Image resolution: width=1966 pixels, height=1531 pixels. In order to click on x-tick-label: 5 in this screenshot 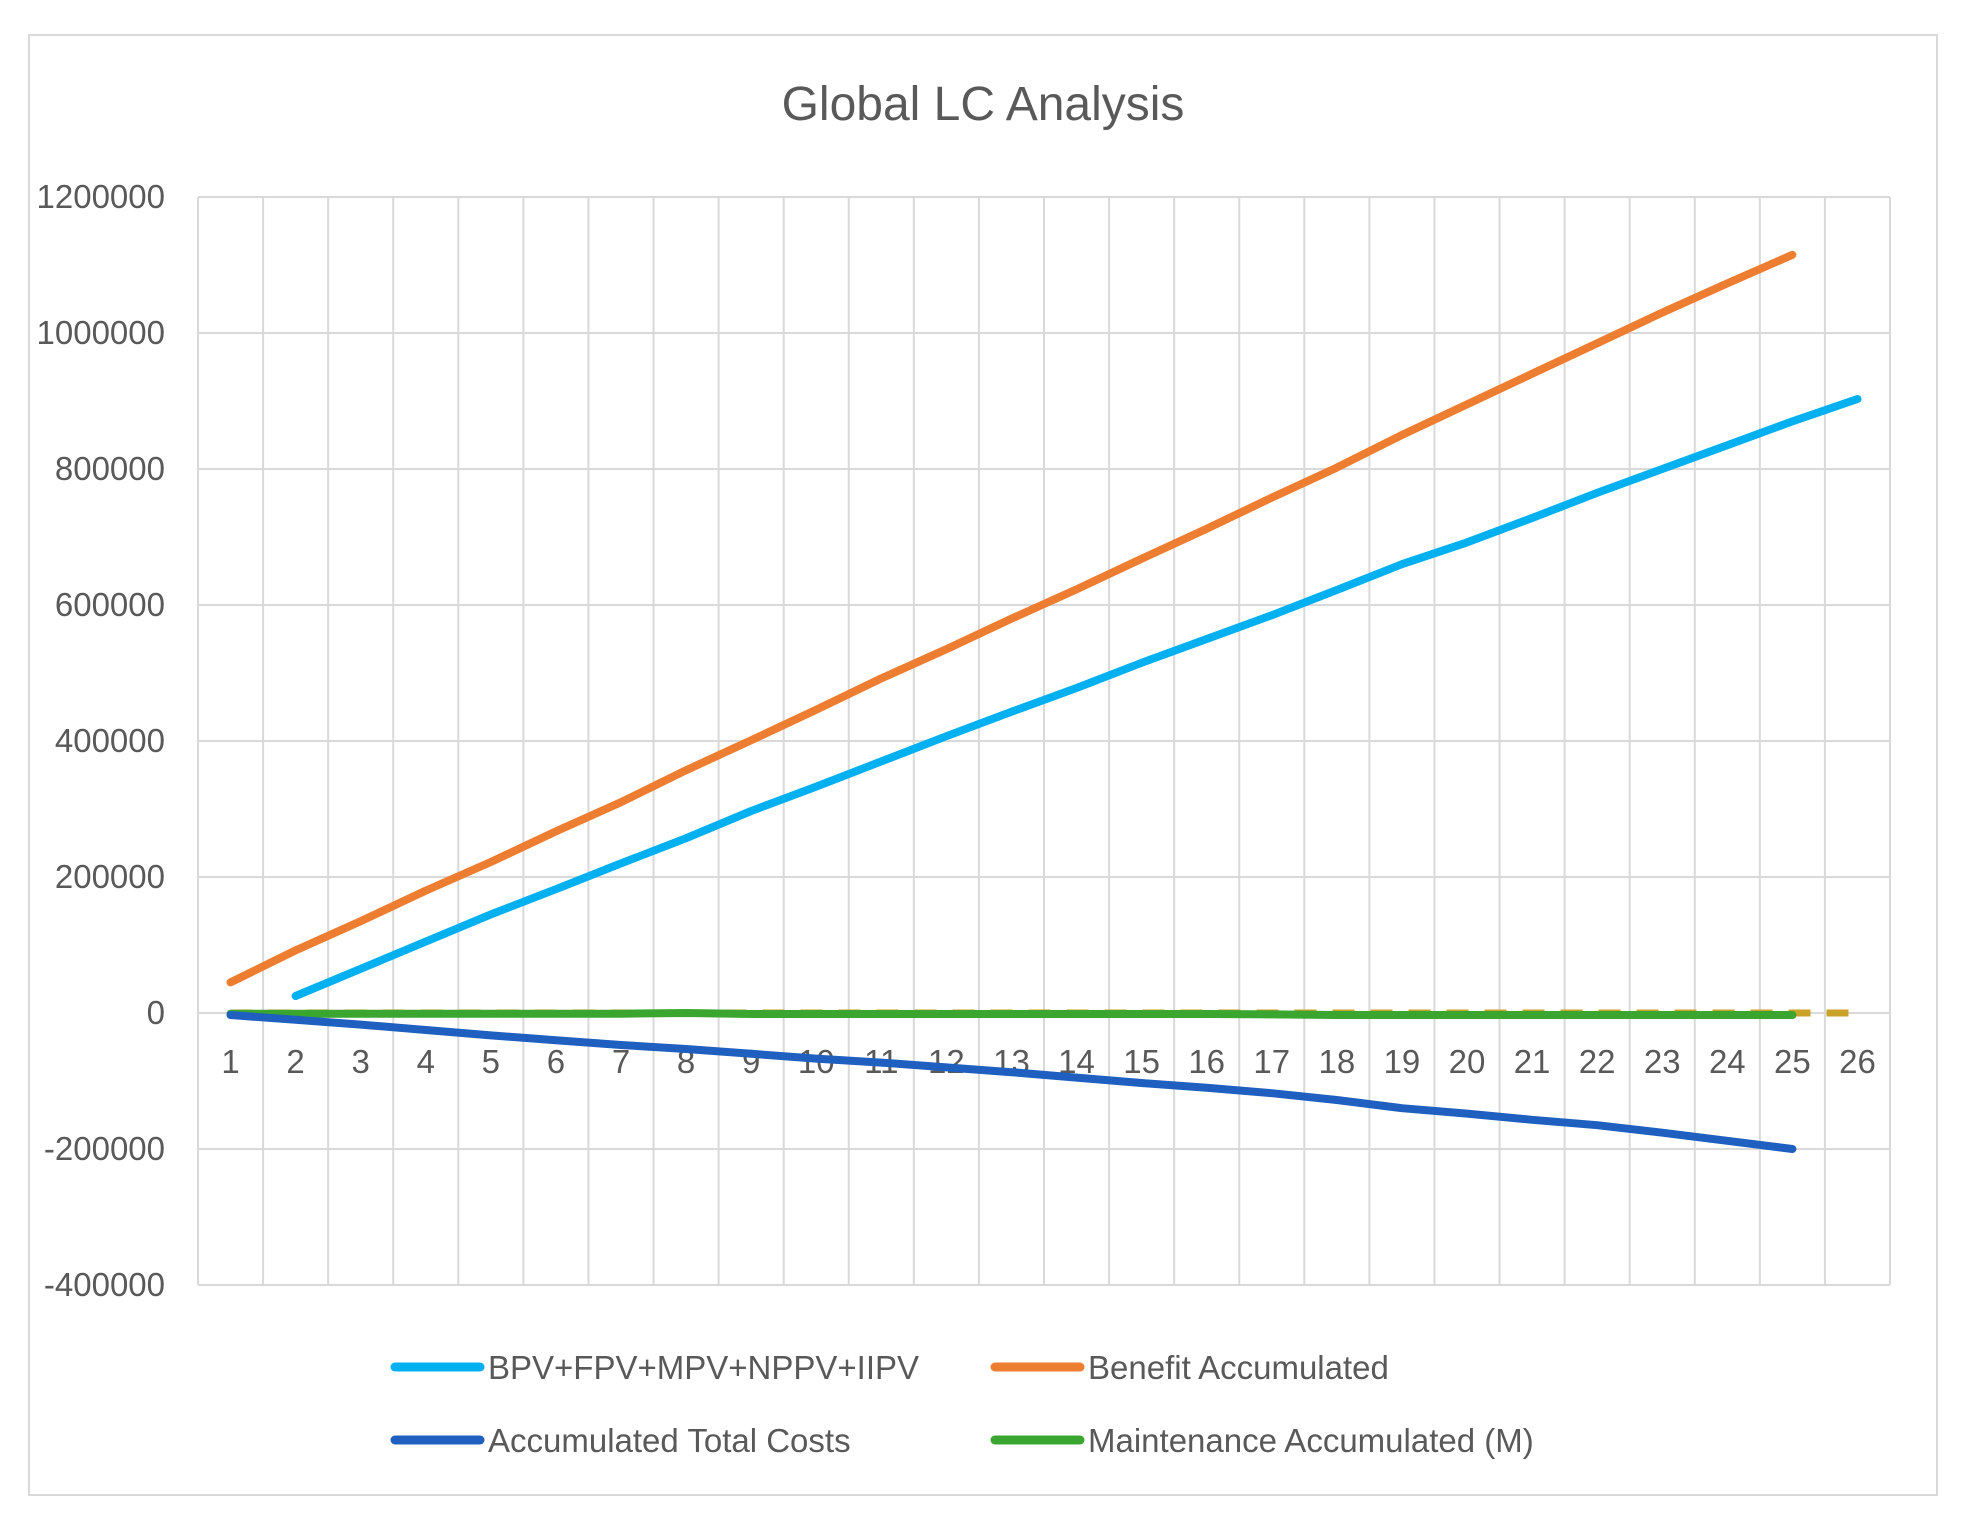, I will do `click(491, 1061)`.